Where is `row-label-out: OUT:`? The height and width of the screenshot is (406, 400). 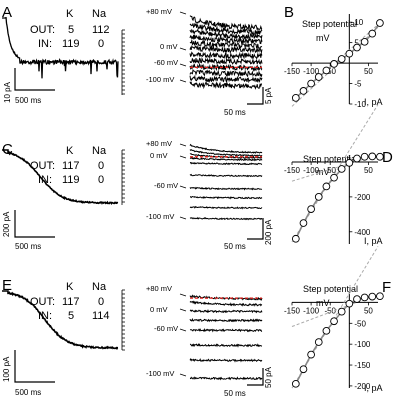 row-label-out: OUT: is located at coordinates (42, 166).